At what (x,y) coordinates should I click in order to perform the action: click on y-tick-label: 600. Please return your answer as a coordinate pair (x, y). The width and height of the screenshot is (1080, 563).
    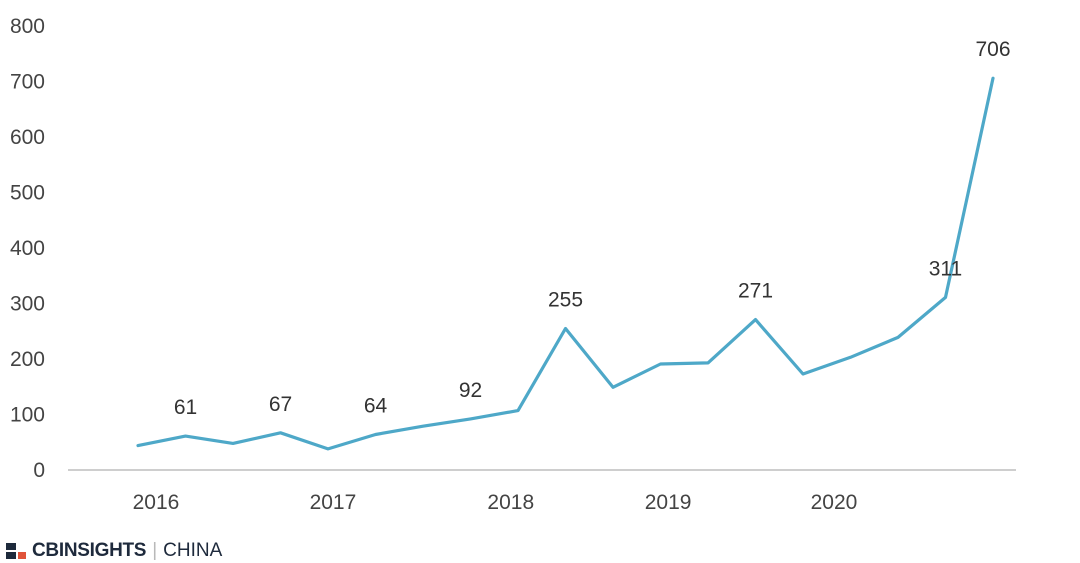
    Looking at the image, I should click on (27, 137).